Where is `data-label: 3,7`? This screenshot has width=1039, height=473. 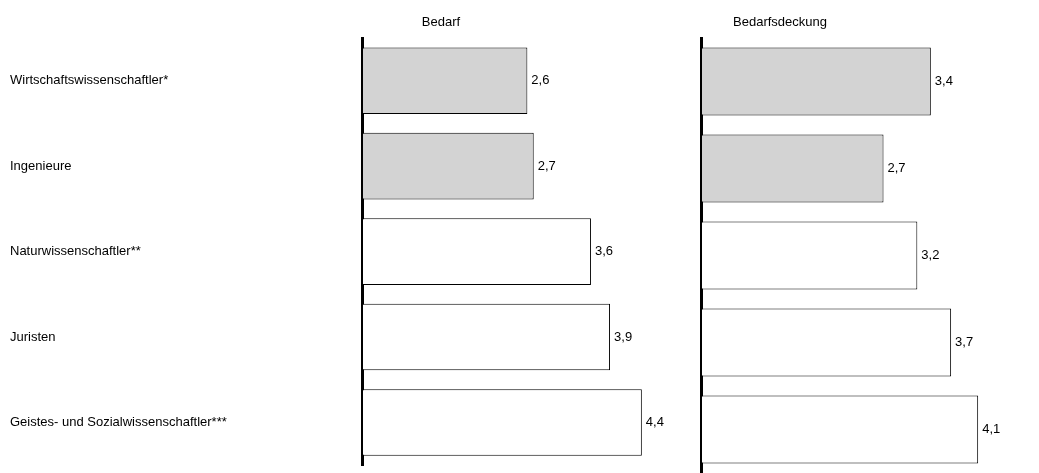 data-label: 3,7 is located at coordinates (964, 342).